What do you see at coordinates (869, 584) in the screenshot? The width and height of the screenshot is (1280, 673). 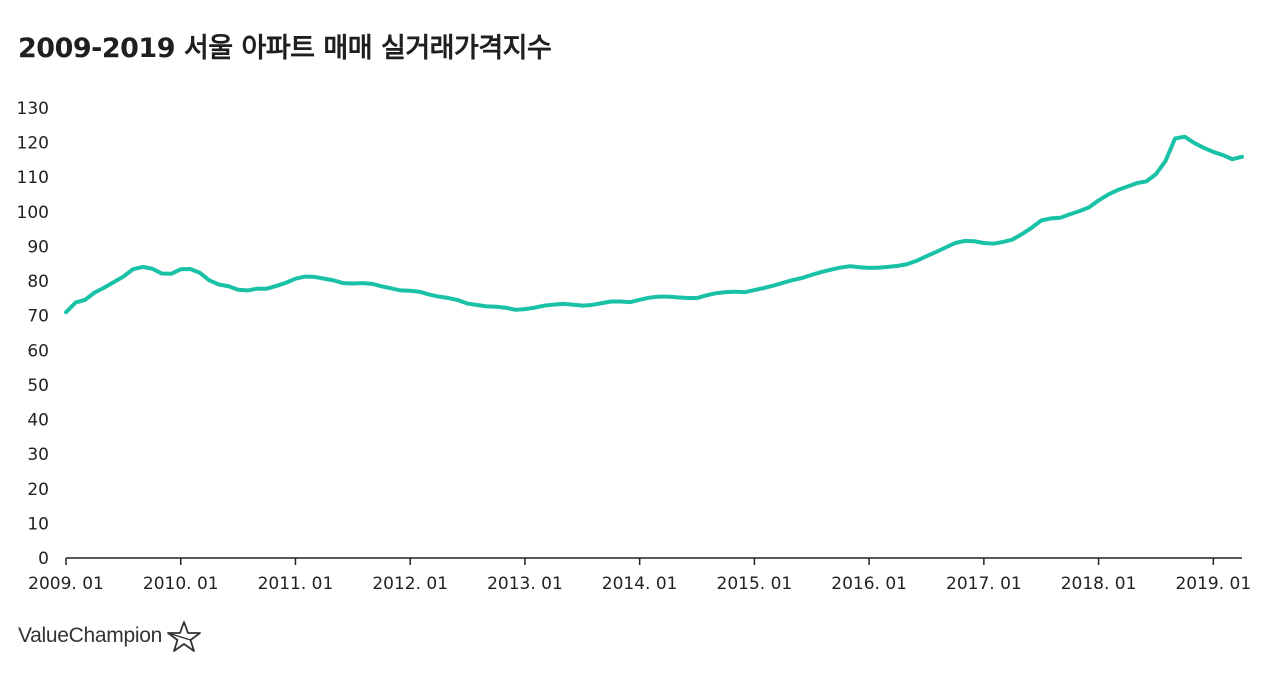 I see `x-tick-label: 2016. 01` at bounding box center [869, 584].